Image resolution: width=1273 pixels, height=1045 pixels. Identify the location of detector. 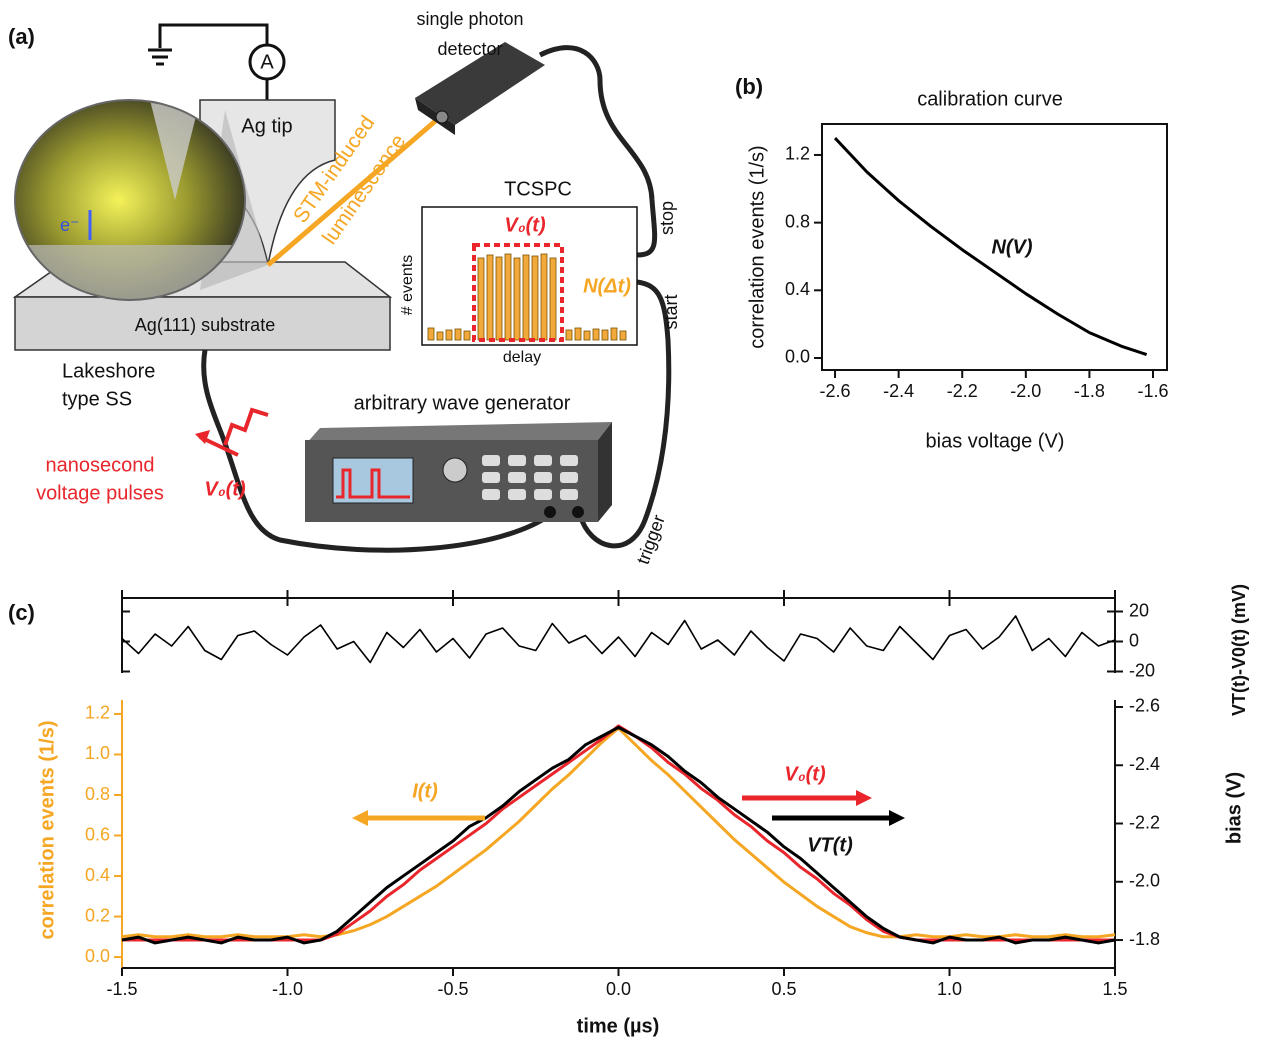
(480, 83).